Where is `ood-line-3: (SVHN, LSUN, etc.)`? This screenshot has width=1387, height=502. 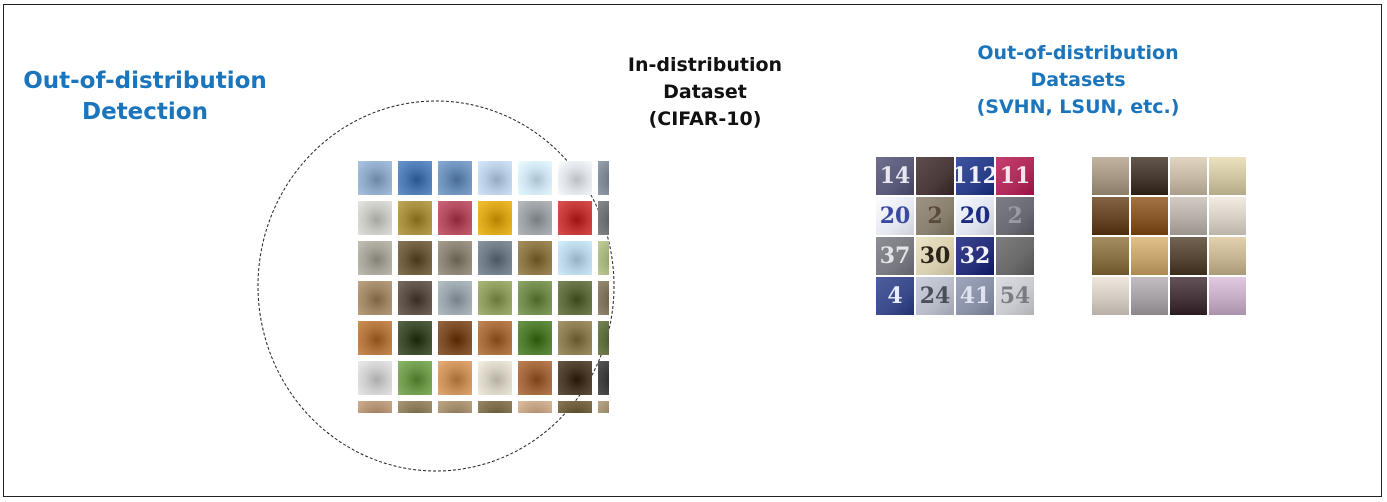 ood-line-3: (SVHN, LSUN, etc.) is located at coordinates (1078, 107).